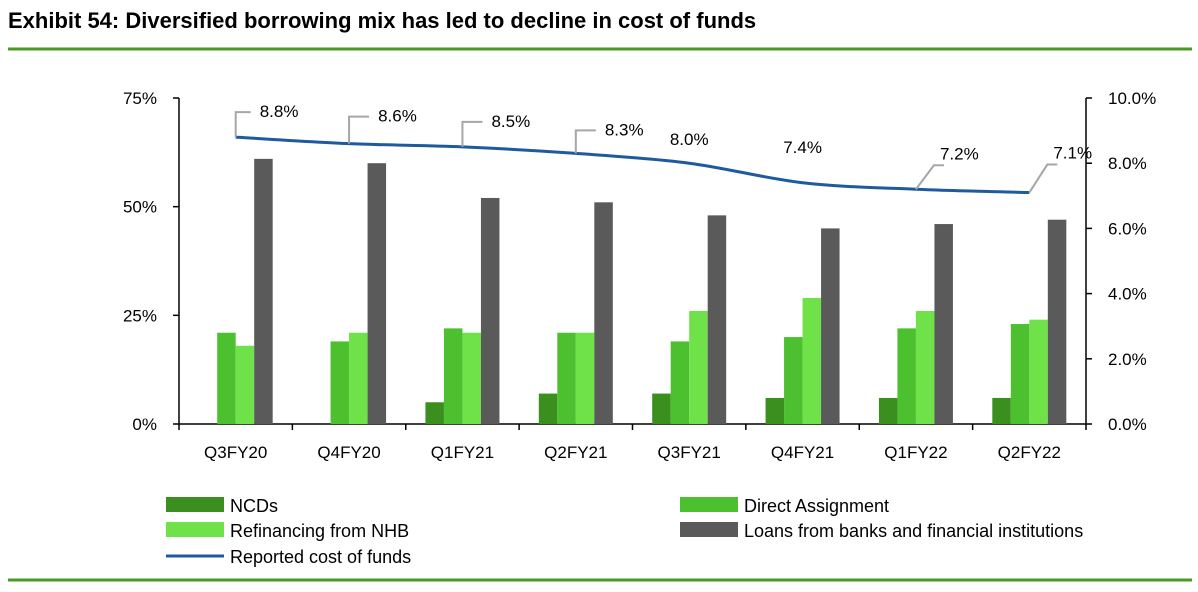  What do you see at coordinates (319, 531) in the screenshot?
I see `legend-label: Refinancing from NHB` at bounding box center [319, 531].